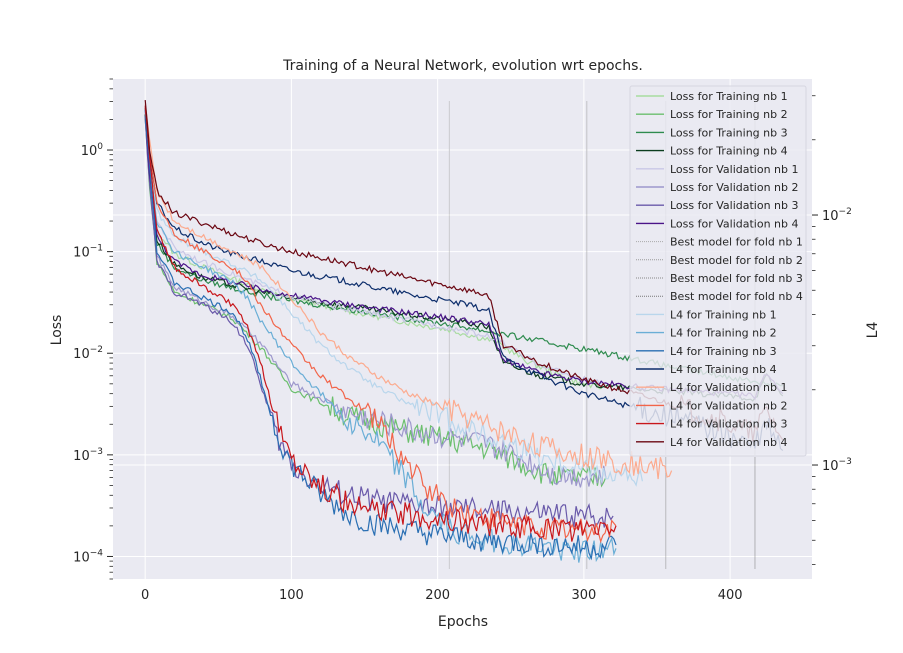 Image resolution: width=903 pixels, height=653 pixels. I want to click on left-tick-label: 10⁻², so click(88, 353).